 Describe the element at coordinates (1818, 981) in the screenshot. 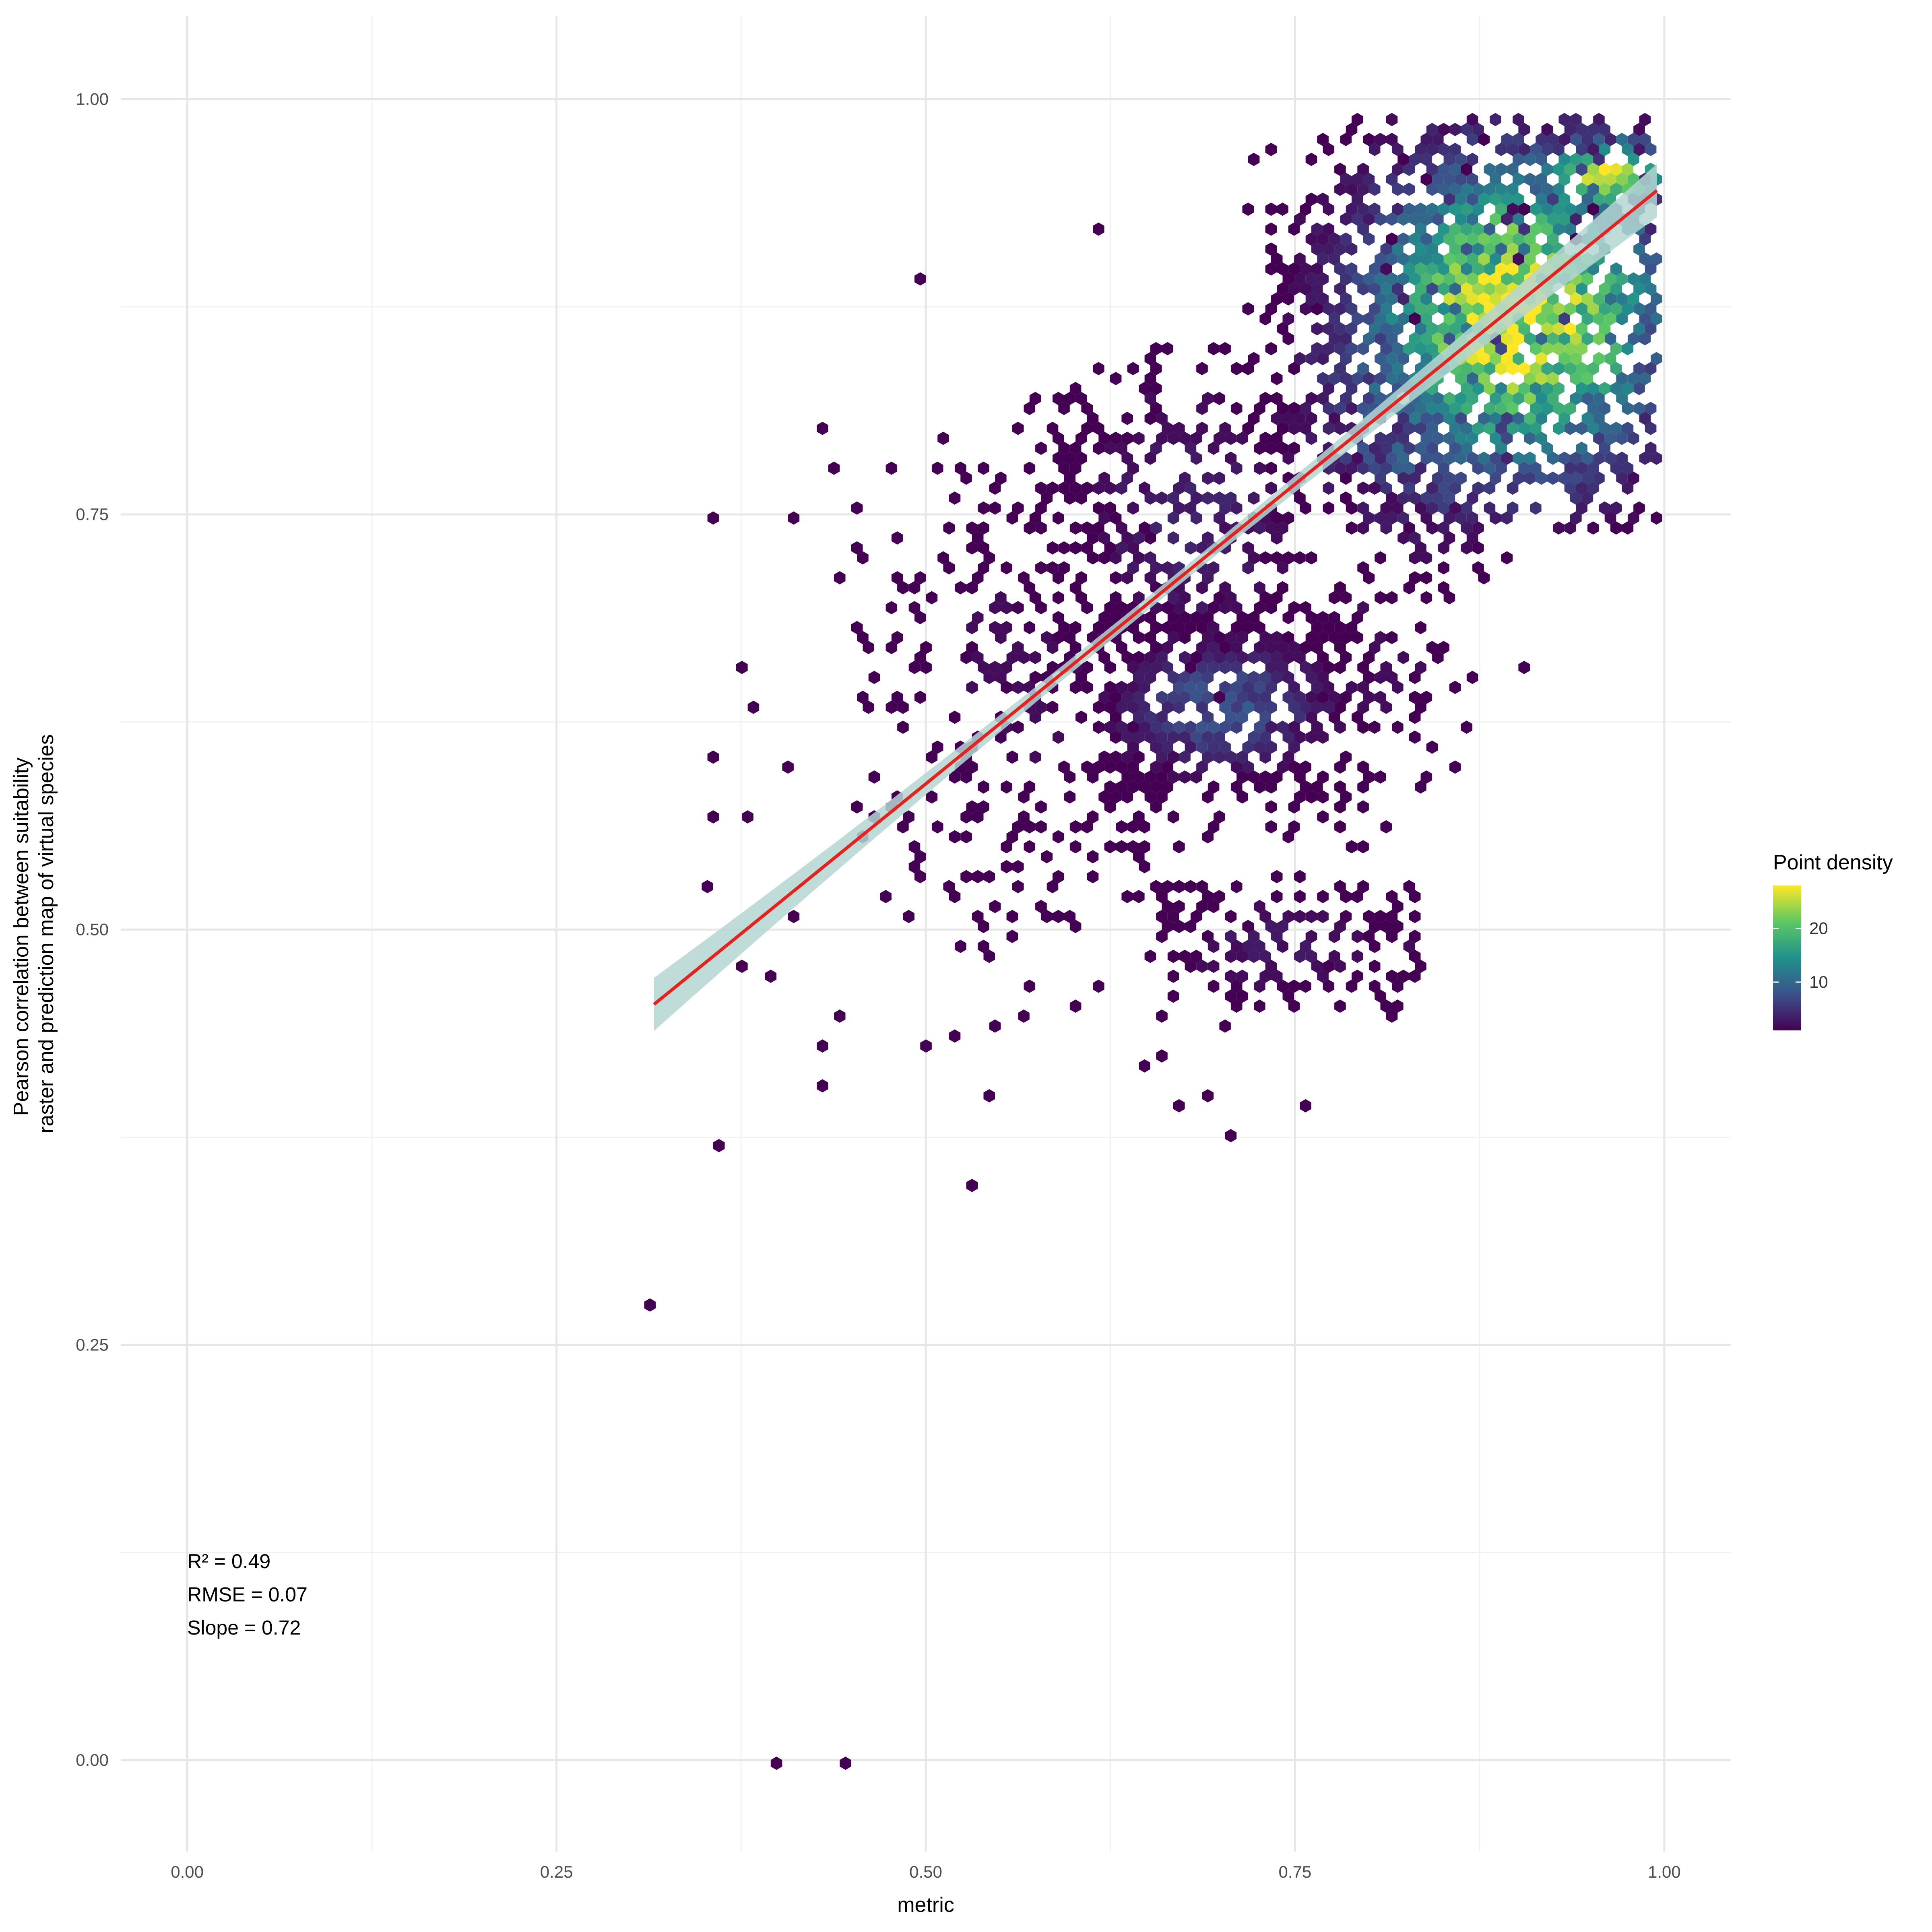

I see `legend-tick-label: 10` at that location.